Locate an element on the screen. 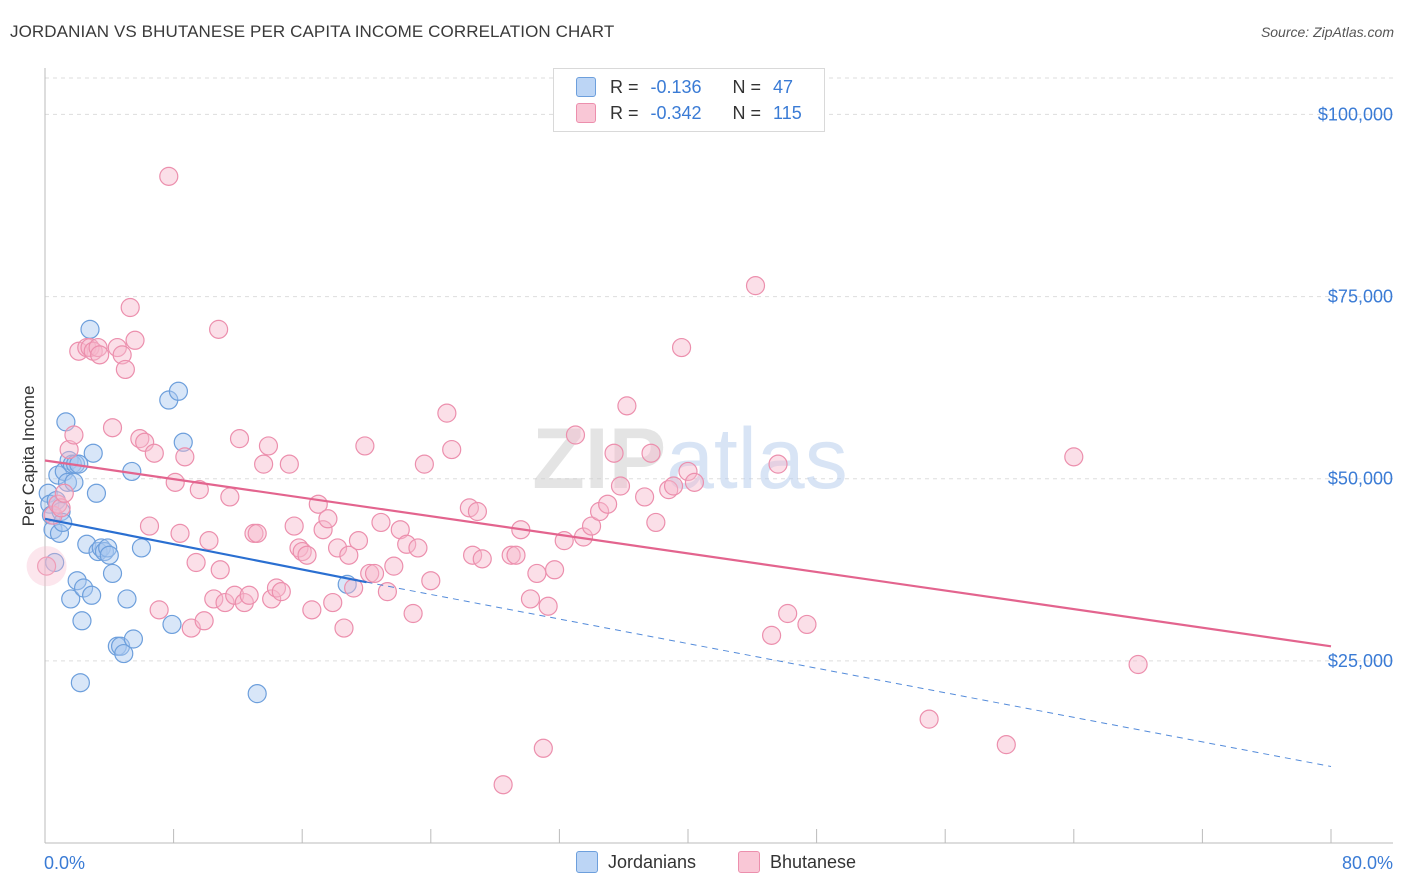 The height and width of the screenshot is (892, 1406). source-label: Source: ZipAtlas.com is located at coordinates (1327, 32).